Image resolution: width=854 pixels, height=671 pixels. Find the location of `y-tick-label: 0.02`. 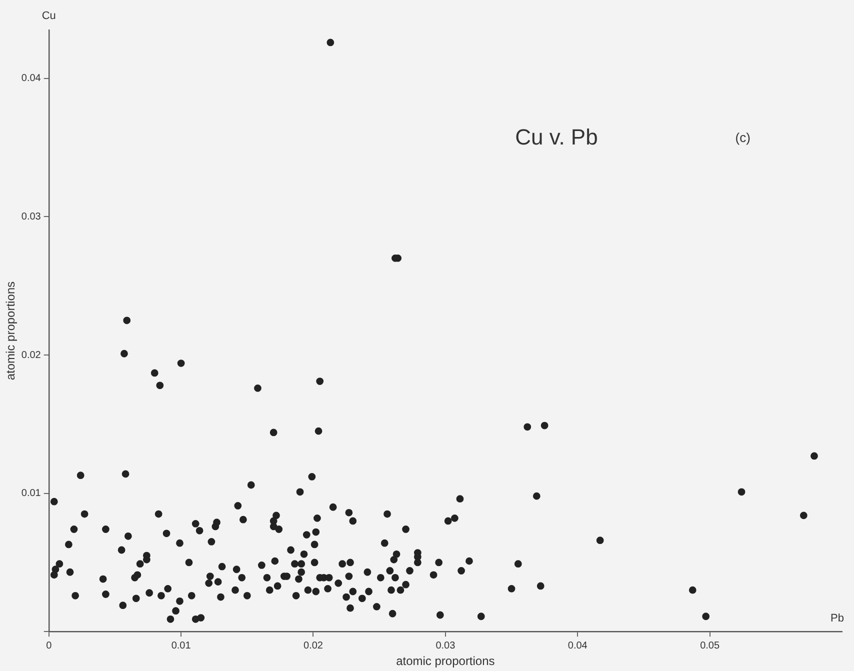

y-tick-label: 0.02 is located at coordinates (31, 355).